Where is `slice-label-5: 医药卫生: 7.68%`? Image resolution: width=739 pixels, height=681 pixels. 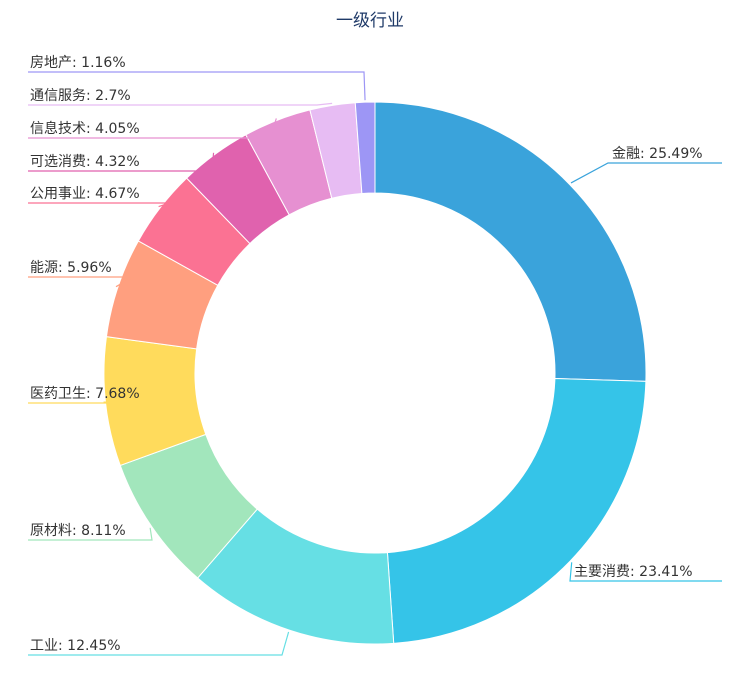
slice-label-5: 医药卫生: 7.68% is located at coordinates (85, 394).